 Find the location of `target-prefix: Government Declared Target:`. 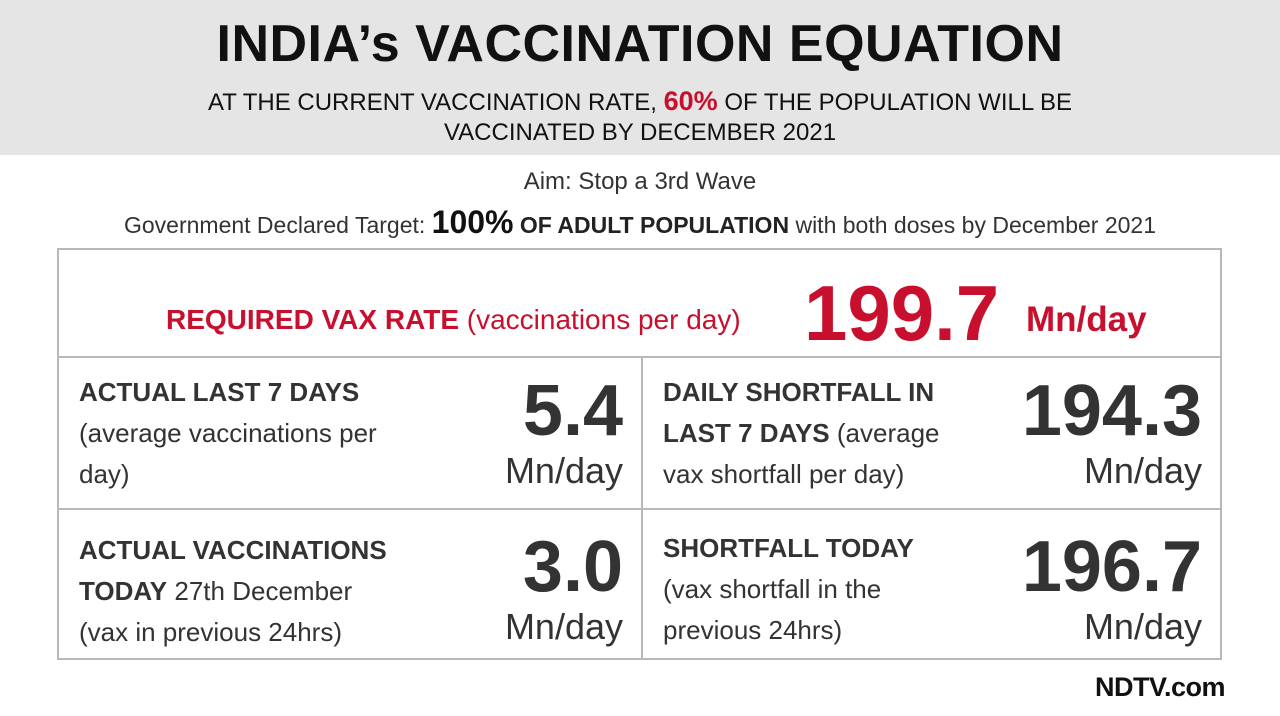

target-prefix: Government Declared Target: is located at coordinates (274, 225).